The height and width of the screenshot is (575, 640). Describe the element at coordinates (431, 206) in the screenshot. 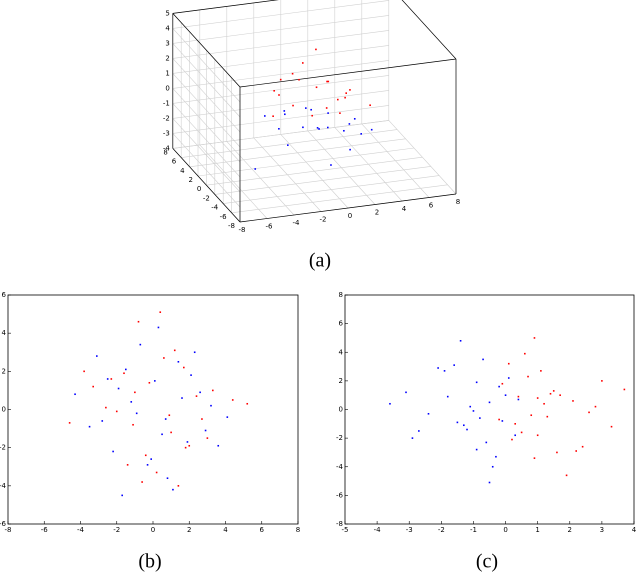

I see `x-tick-label: 6` at that location.